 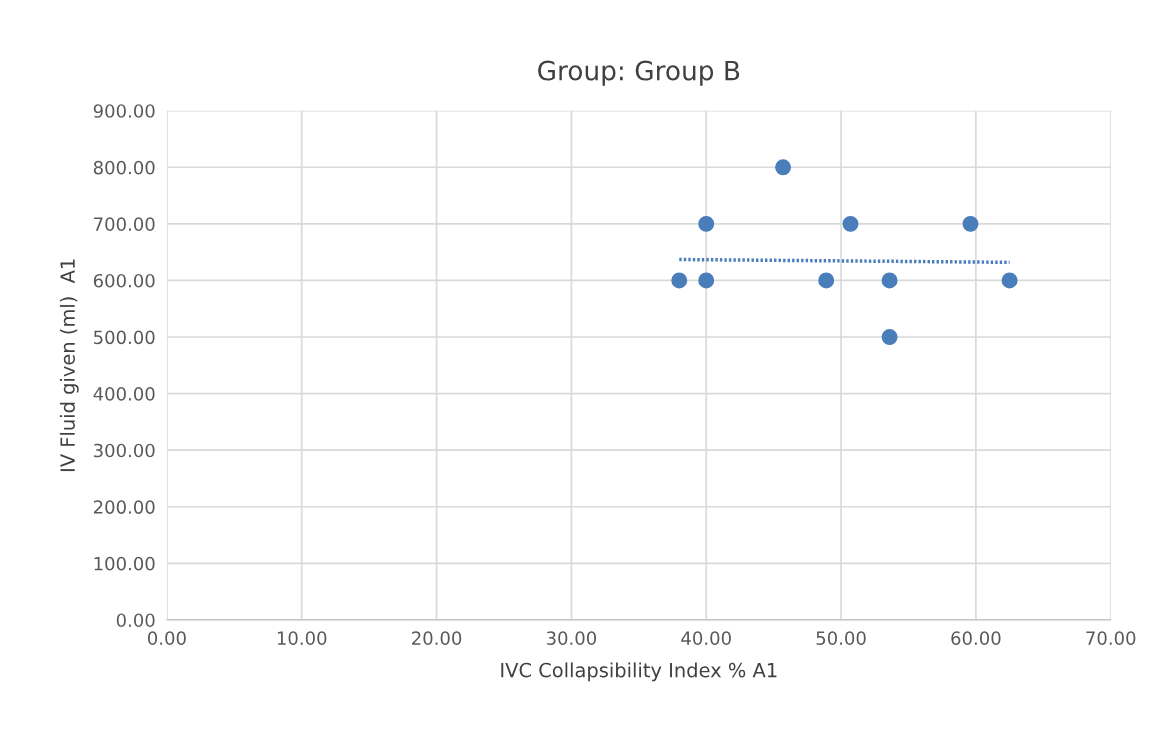 I want to click on x-tick-label: 70.00, so click(x=1111, y=638).